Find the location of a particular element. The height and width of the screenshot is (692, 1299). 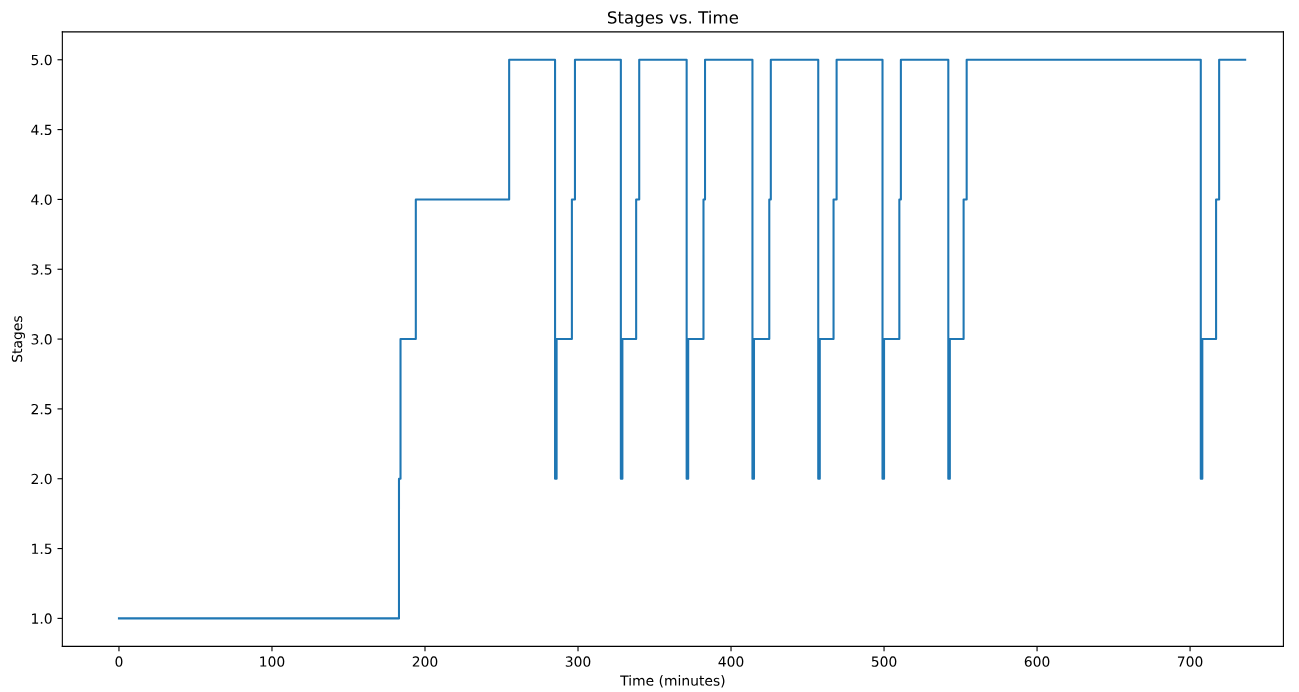

x-tick-label: 600 is located at coordinates (1037, 661).